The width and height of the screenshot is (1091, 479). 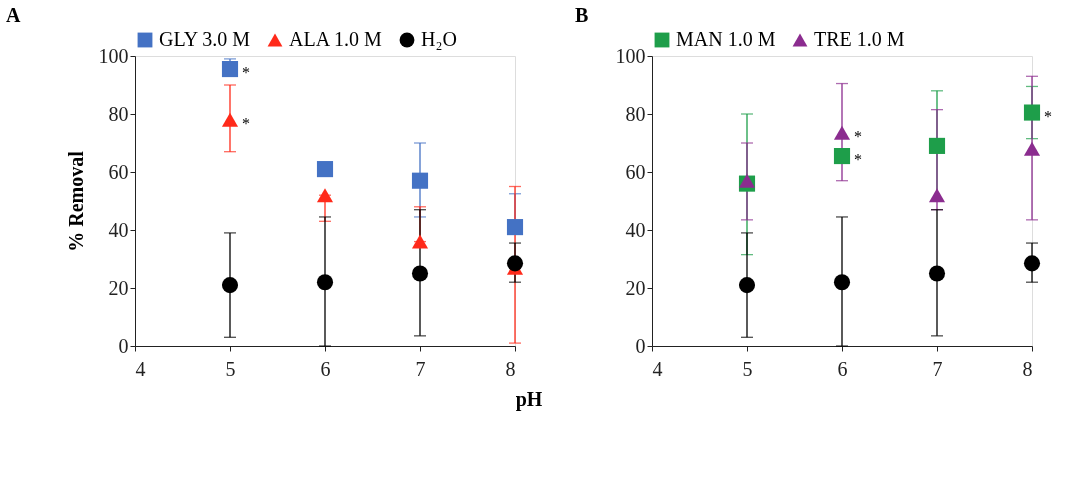 I want to click on legend-label: ALA 1.0 M, so click(x=335, y=39).